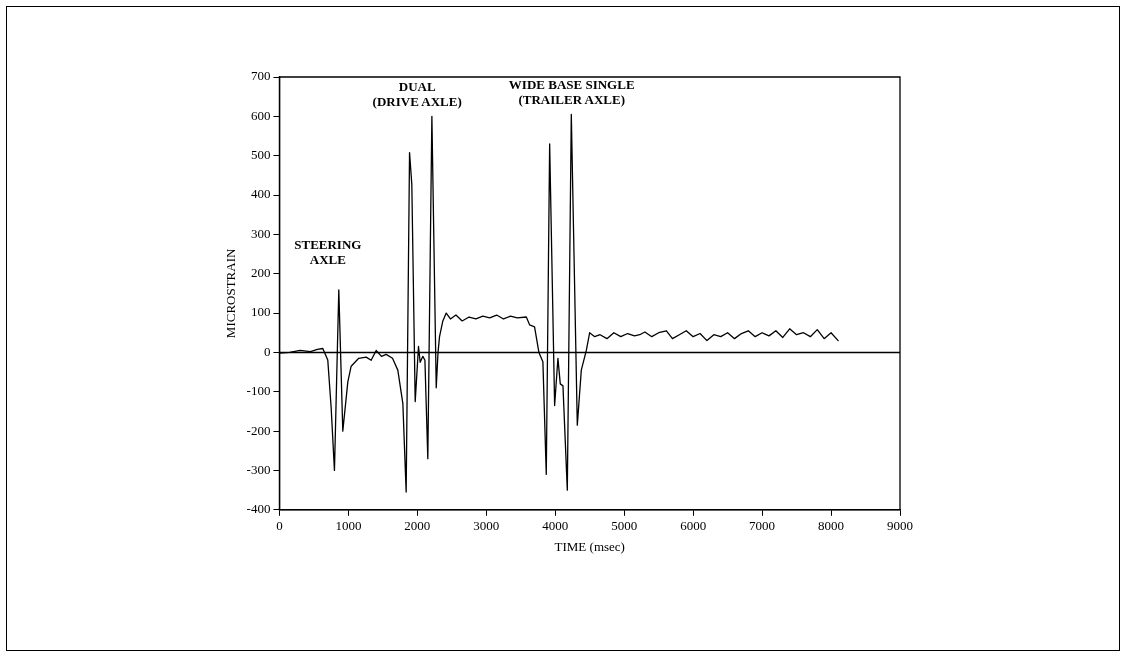 The image size is (1134, 659). Describe the element at coordinates (260, 115) in the screenshot. I see `y-tick-label: 600` at that location.